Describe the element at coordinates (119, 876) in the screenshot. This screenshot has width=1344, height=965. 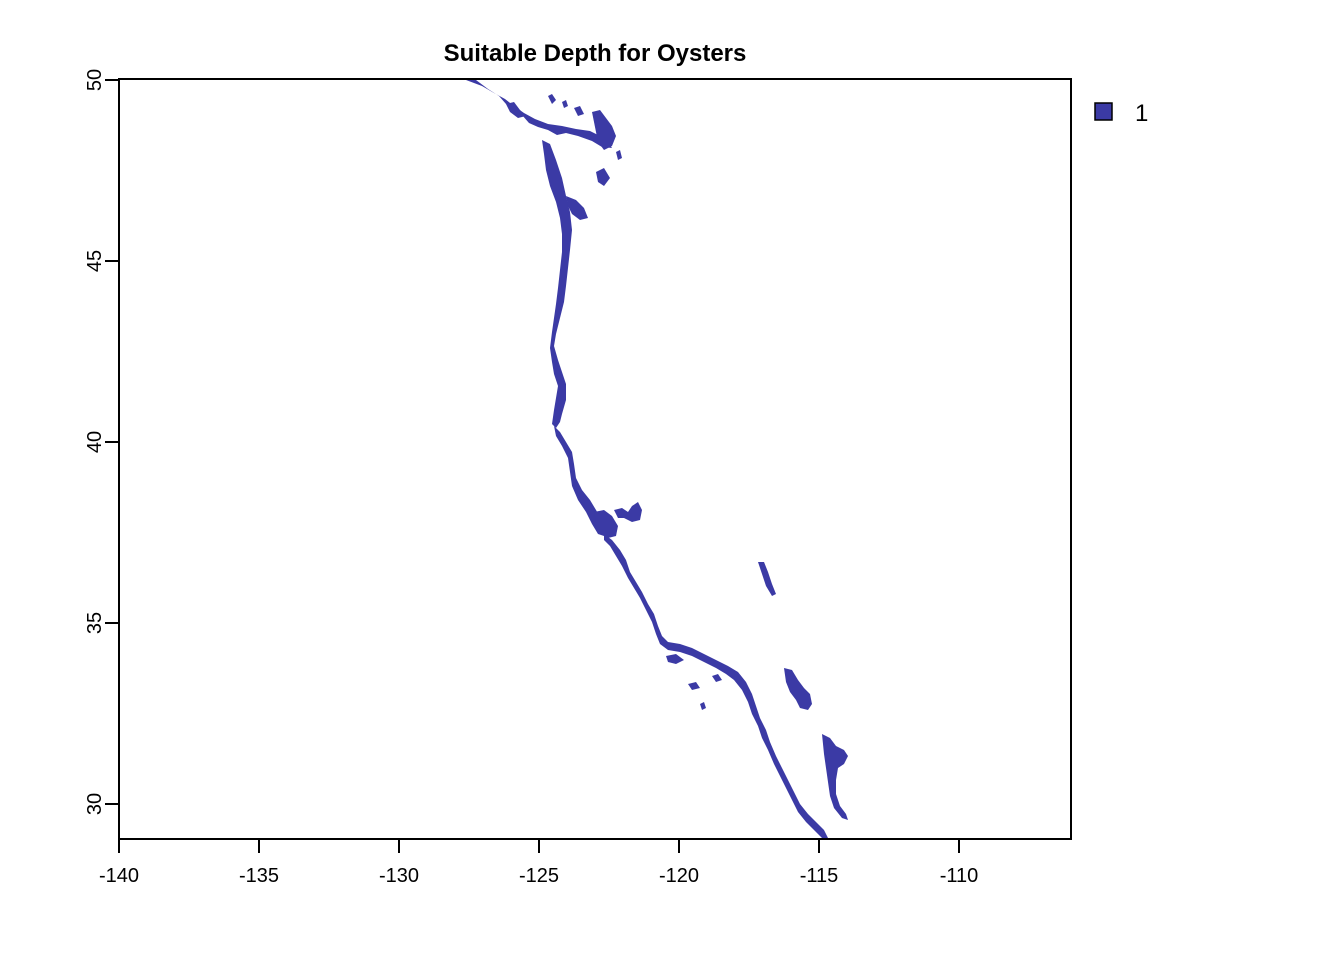
I see `x-tick-label: -140` at that location.